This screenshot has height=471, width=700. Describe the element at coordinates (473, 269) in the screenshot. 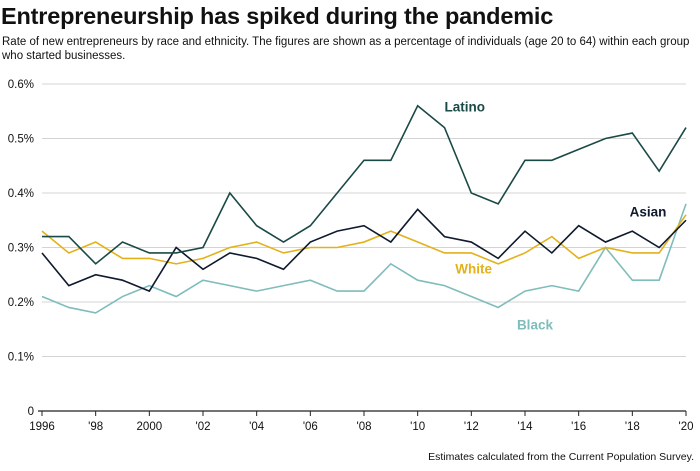

I see `series-label-white: White` at that location.